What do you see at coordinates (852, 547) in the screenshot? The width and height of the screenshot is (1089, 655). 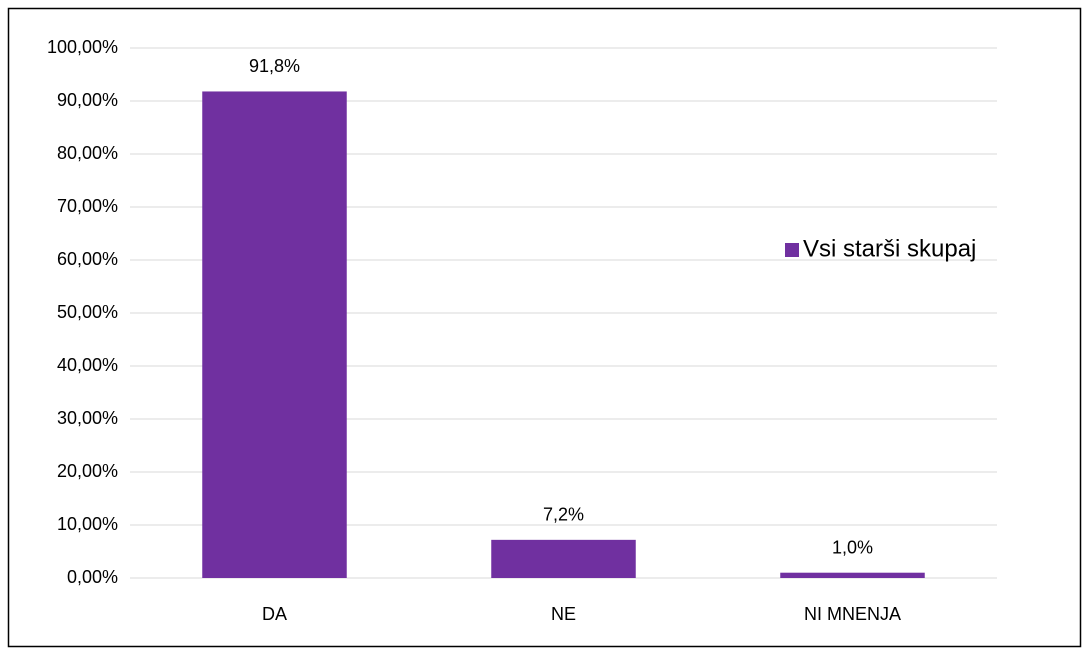 I see `data-label: 1,0%` at bounding box center [852, 547].